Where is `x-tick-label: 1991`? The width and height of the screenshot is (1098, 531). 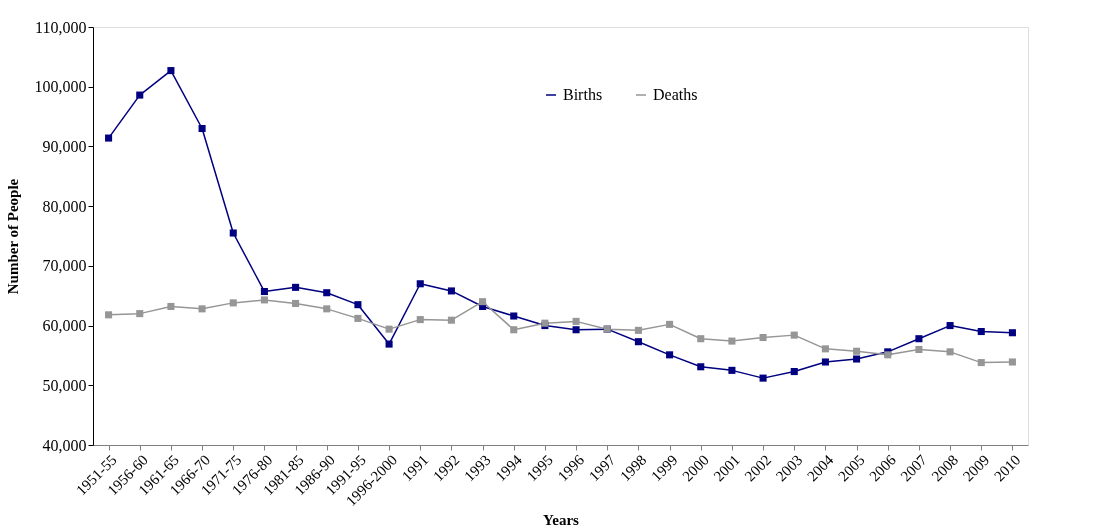 x-tick-label: 1991 is located at coordinates (415, 468).